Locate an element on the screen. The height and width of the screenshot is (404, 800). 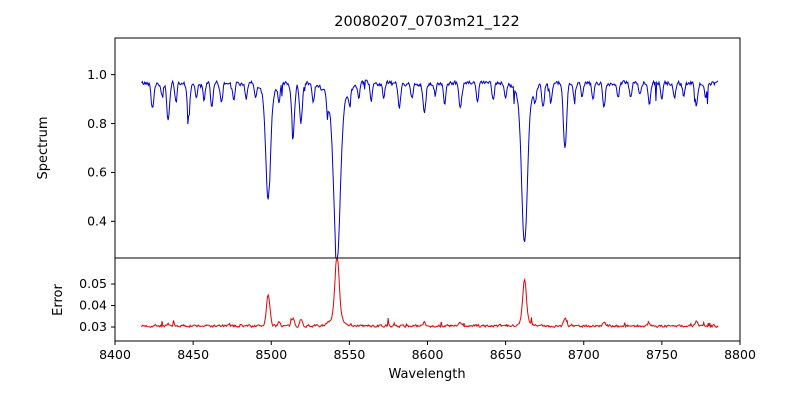
y-tick-label: 0.03 is located at coordinates (93, 326).